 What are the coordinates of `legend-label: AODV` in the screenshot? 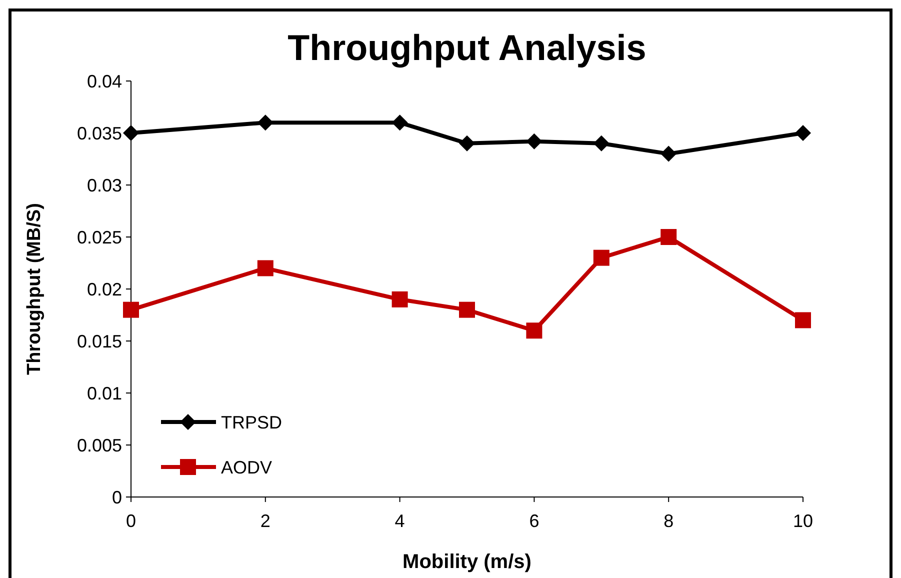 It's located at (246, 467).